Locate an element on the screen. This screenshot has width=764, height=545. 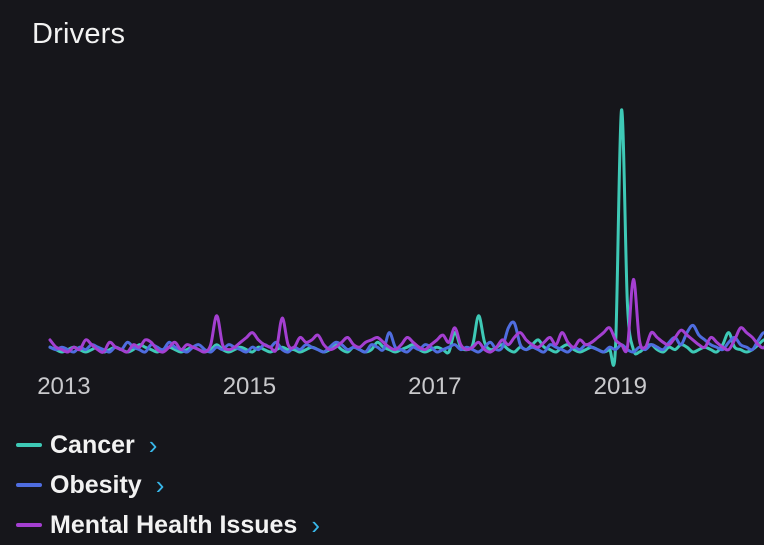
legend-item-mental-health: Mental Health Issues › is located at coordinates (168, 525).